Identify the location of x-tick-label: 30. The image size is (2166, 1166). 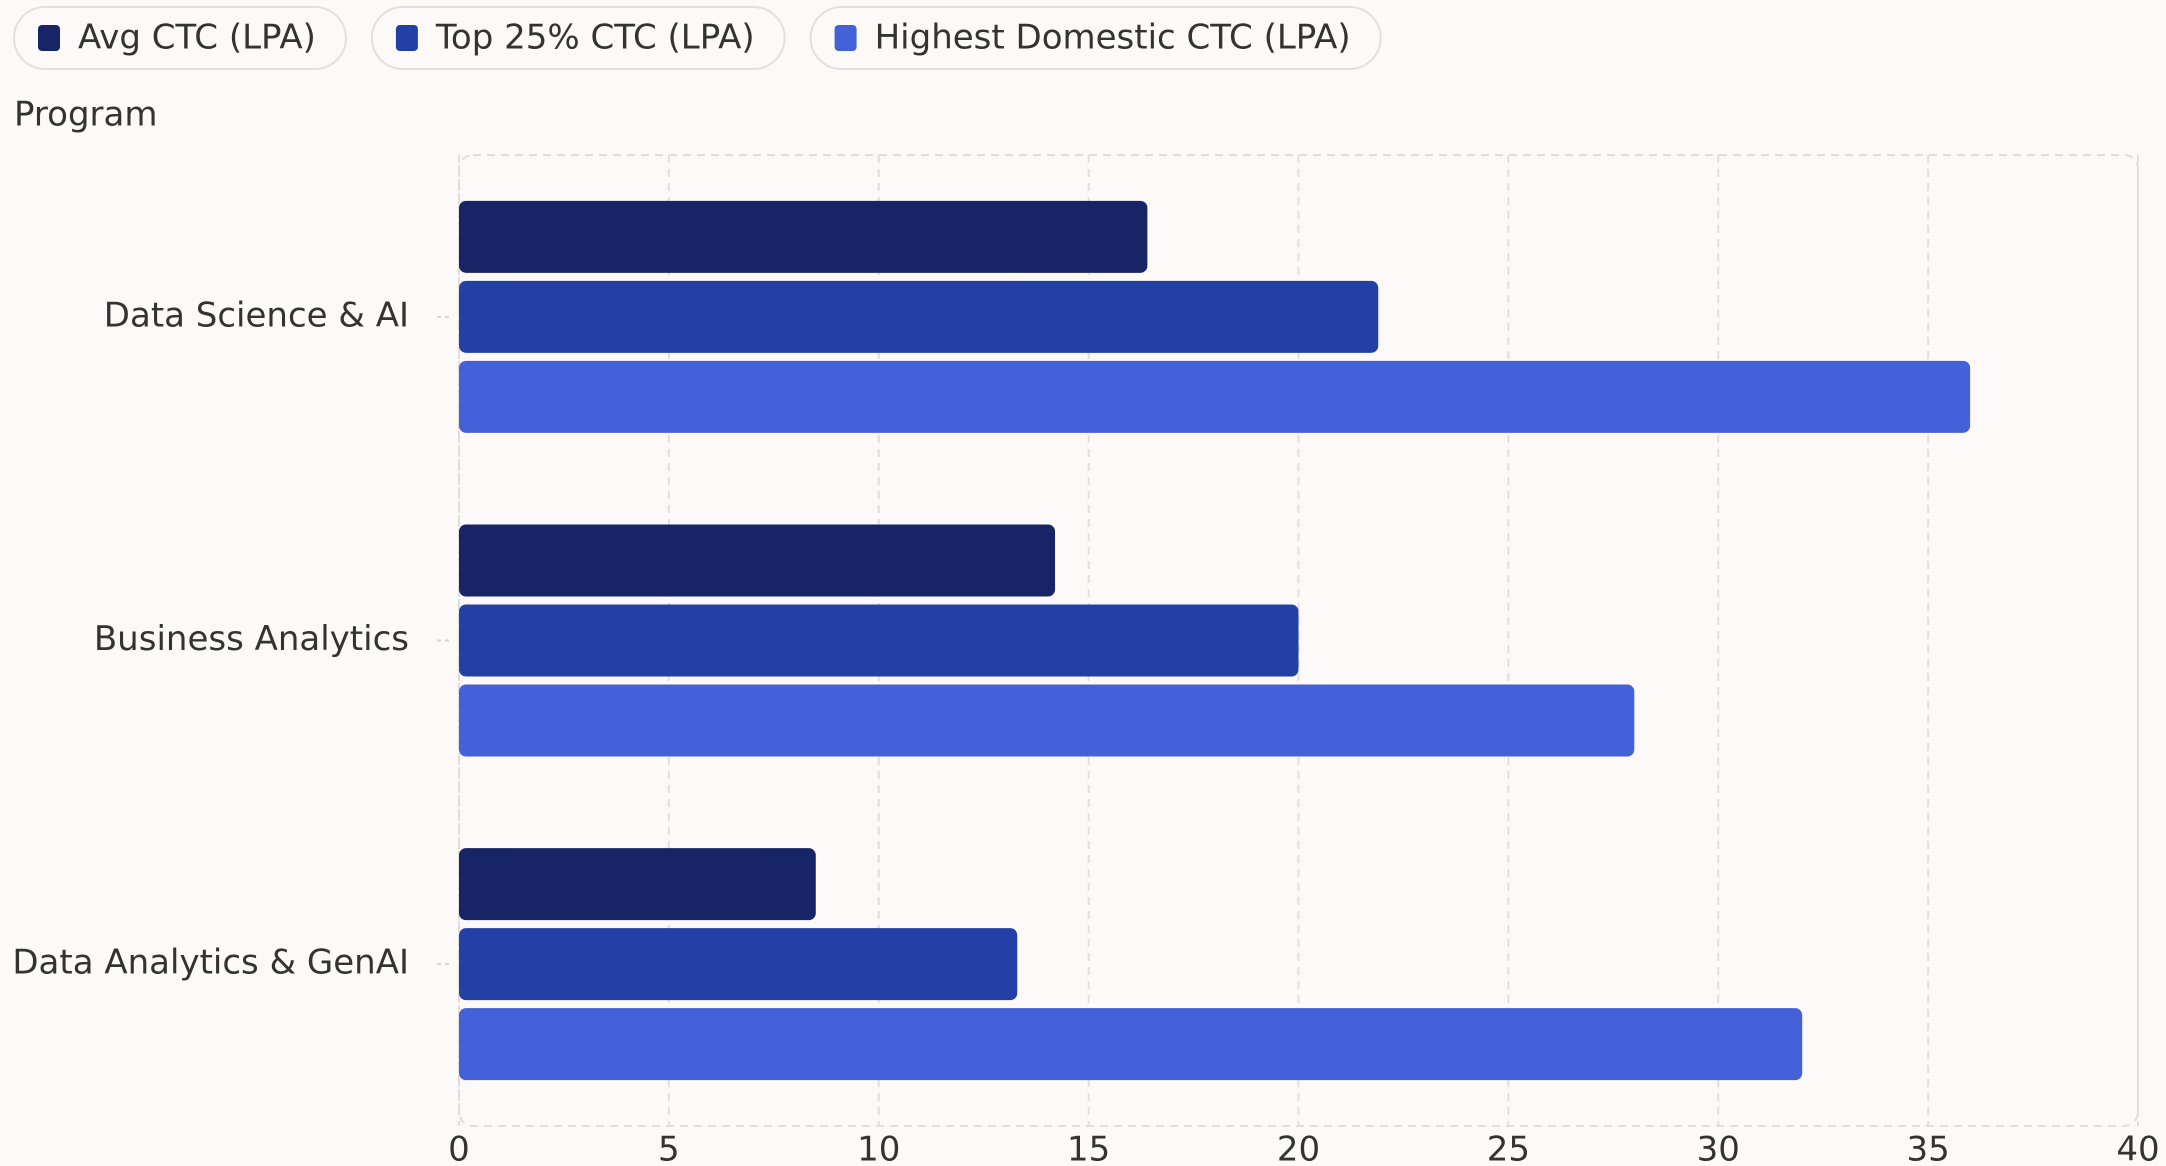
(1718, 1148).